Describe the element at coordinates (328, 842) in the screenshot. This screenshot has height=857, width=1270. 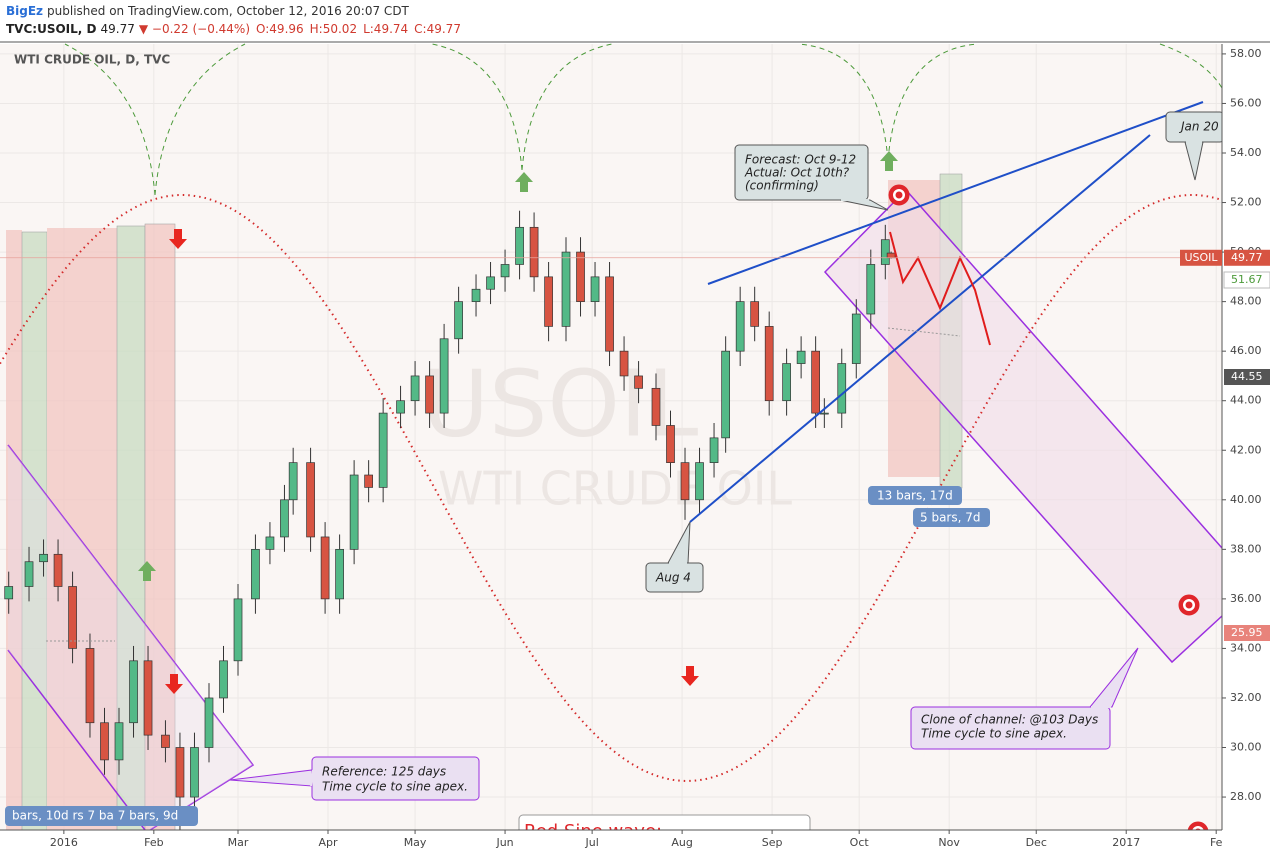
I see `x-tick-label: Apr` at that location.